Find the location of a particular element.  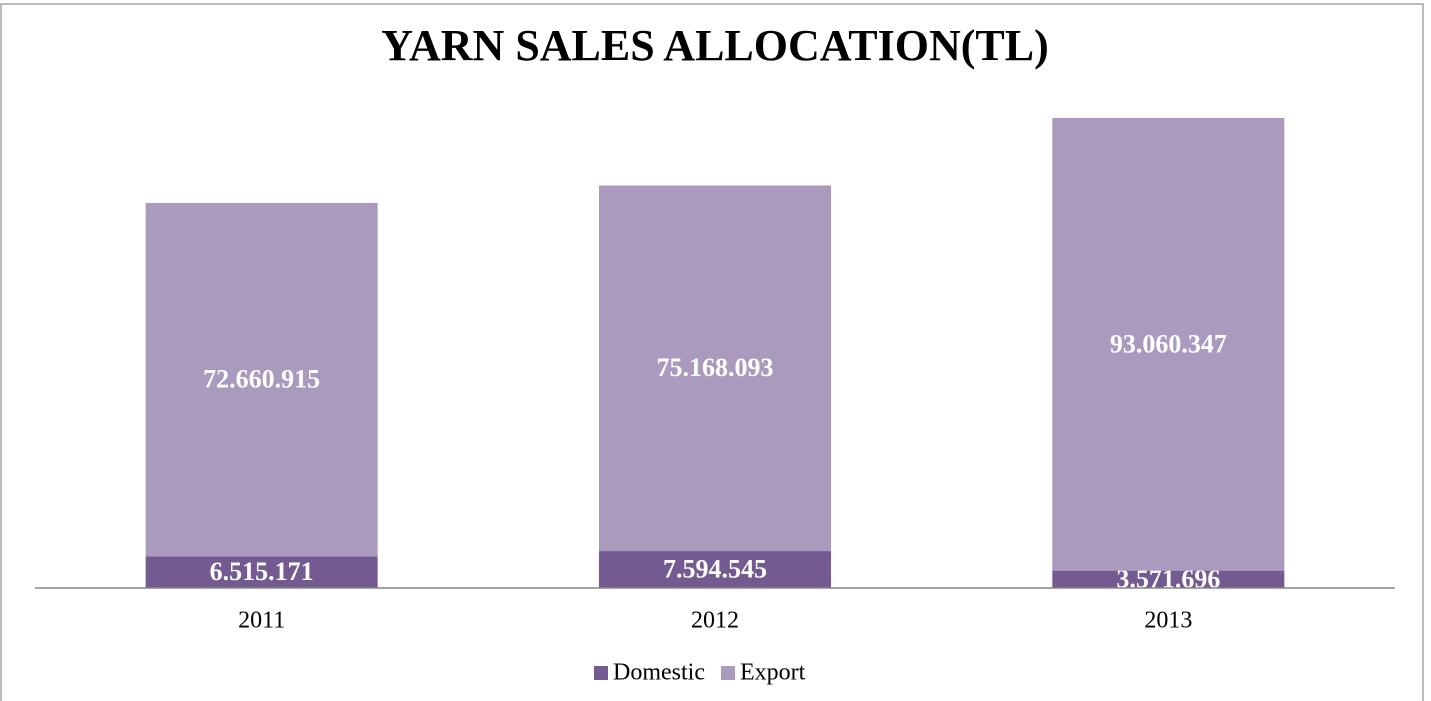

data-label: 72.660.915 is located at coordinates (261, 379).